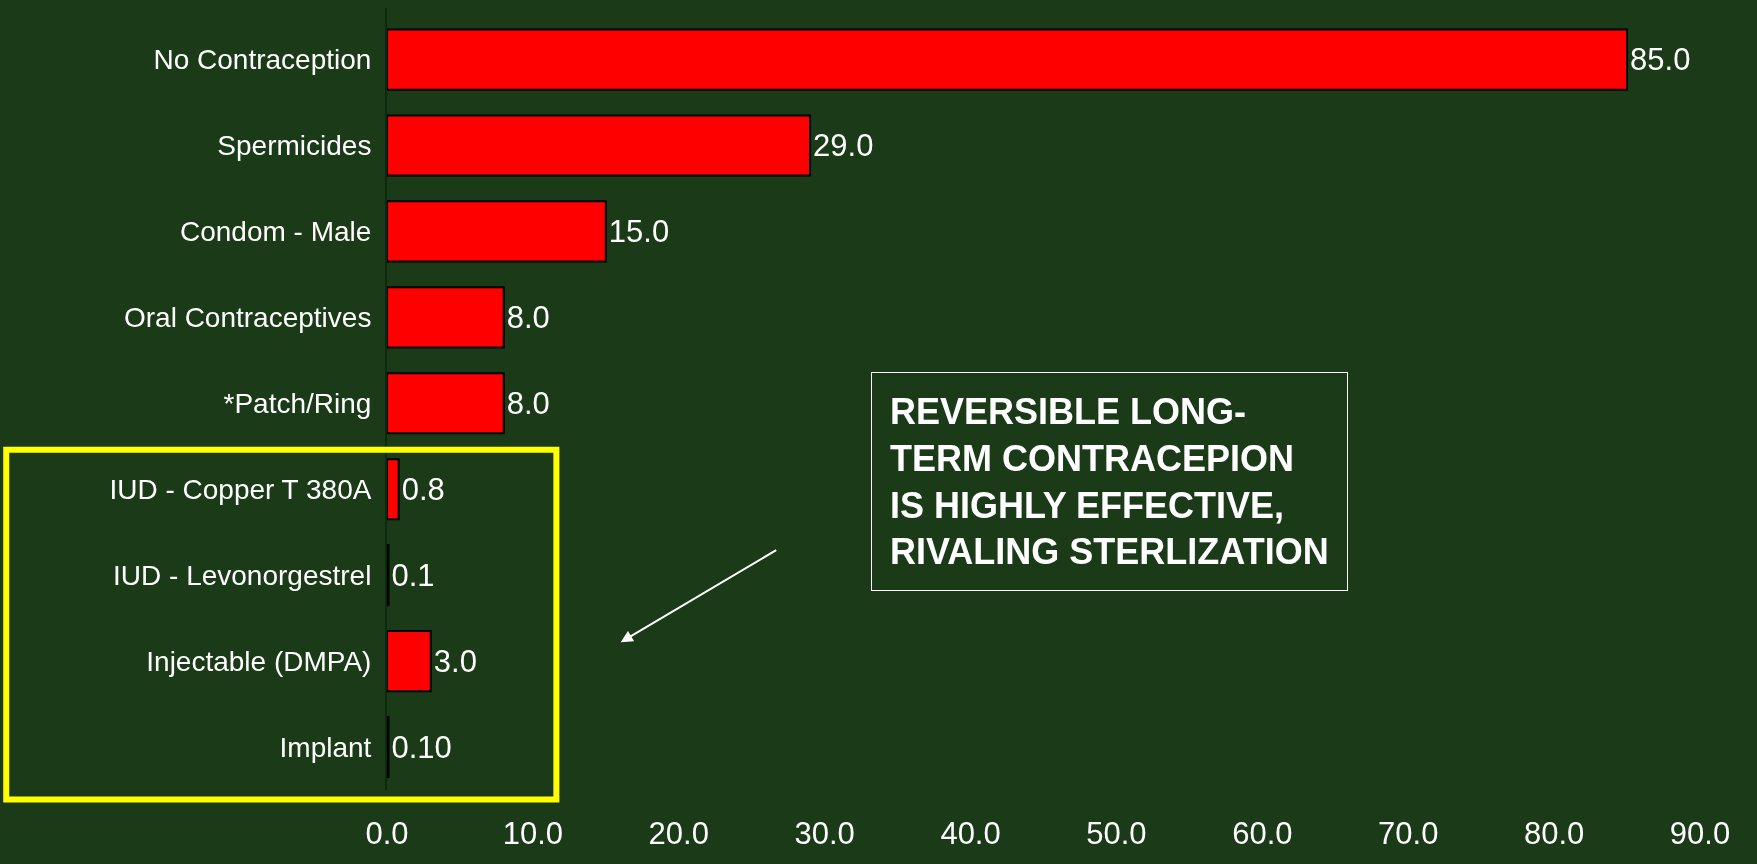 The height and width of the screenshot is (864, 1757). I want to click on x-tick-label: 60.0, so click(1262, 833).